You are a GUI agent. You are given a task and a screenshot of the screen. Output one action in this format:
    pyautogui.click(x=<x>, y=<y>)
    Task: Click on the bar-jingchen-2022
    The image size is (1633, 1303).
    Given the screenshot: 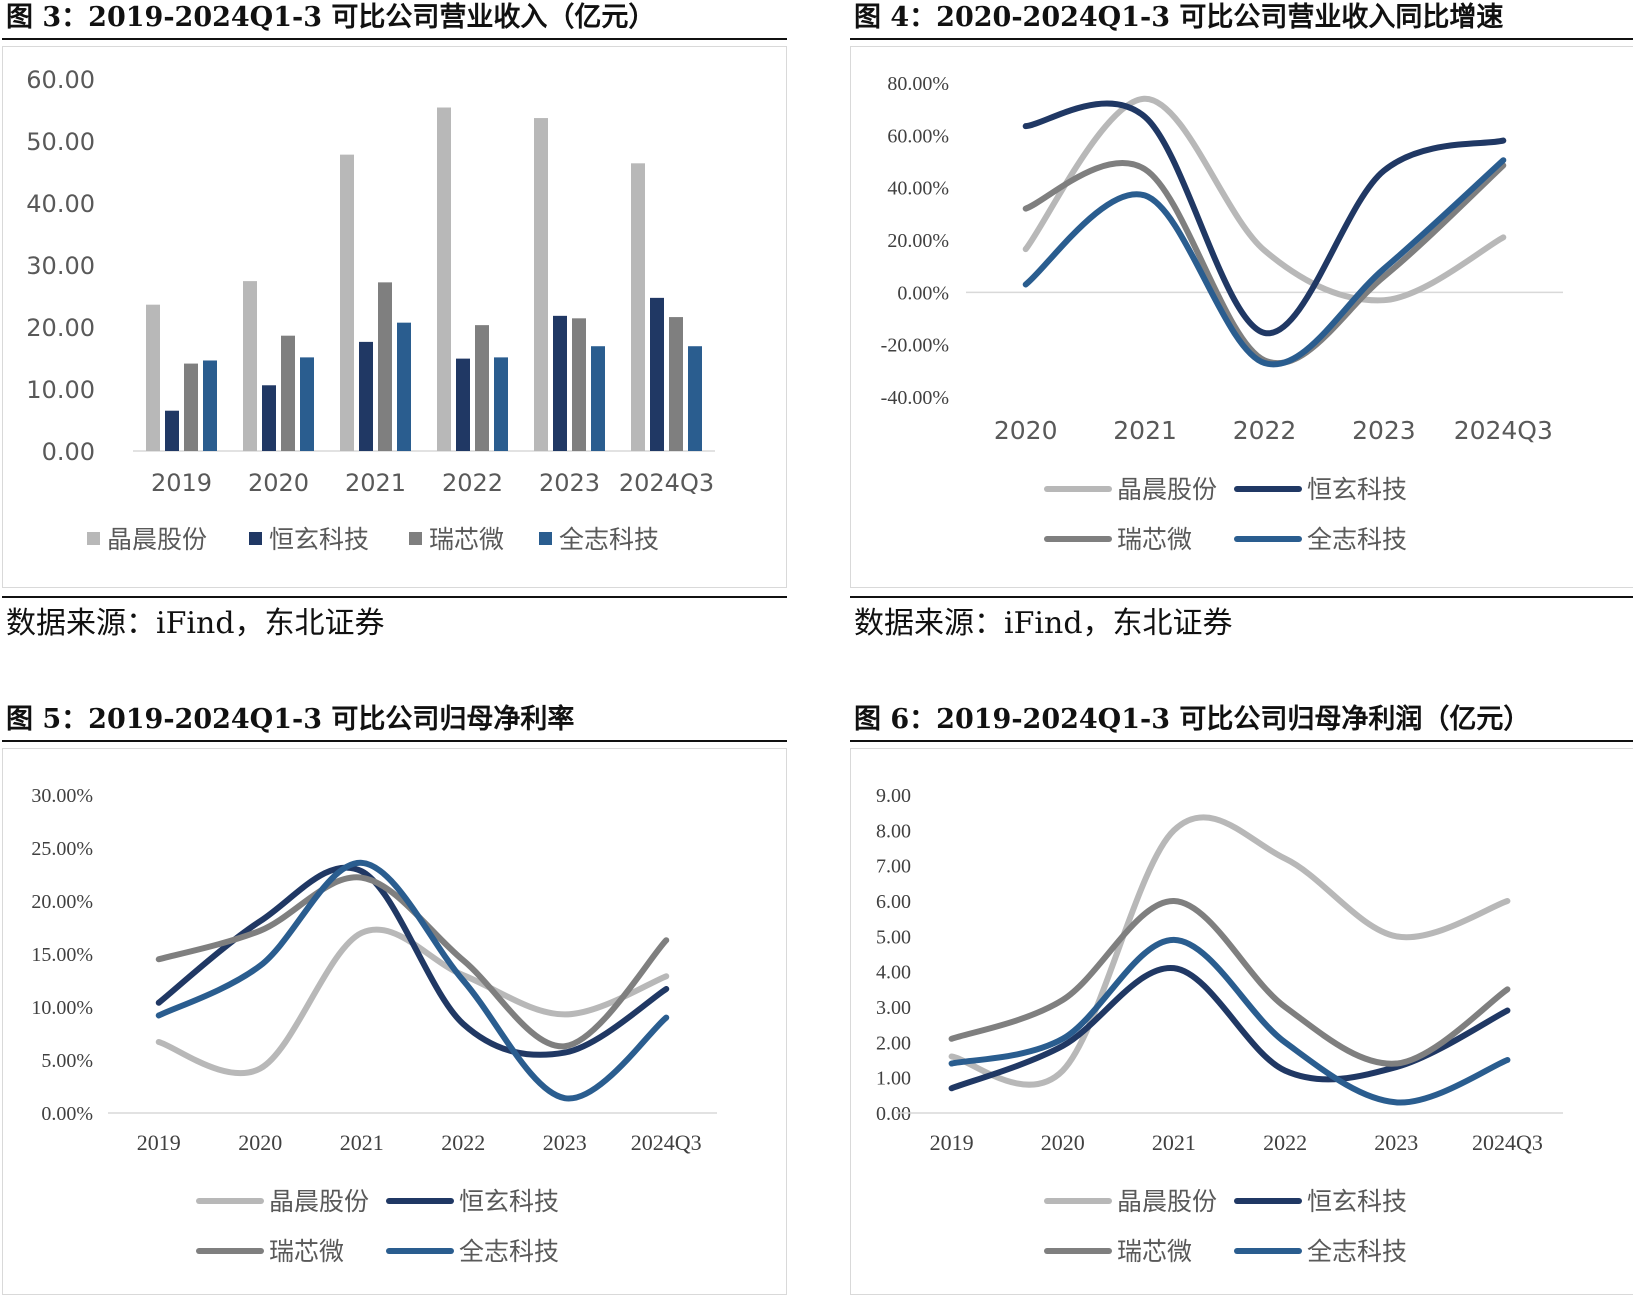 What is the action you would take?
    pyautogui.click(x=444, y=279)
    